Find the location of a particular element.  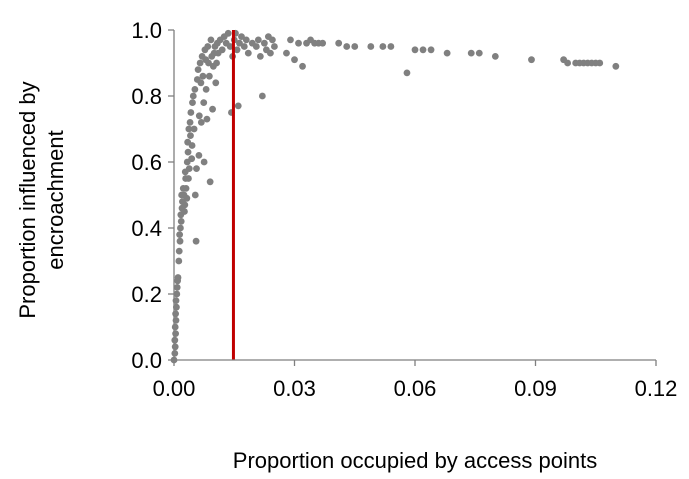

x-tick-label: 0.03 is located at coordinates (294, 388).